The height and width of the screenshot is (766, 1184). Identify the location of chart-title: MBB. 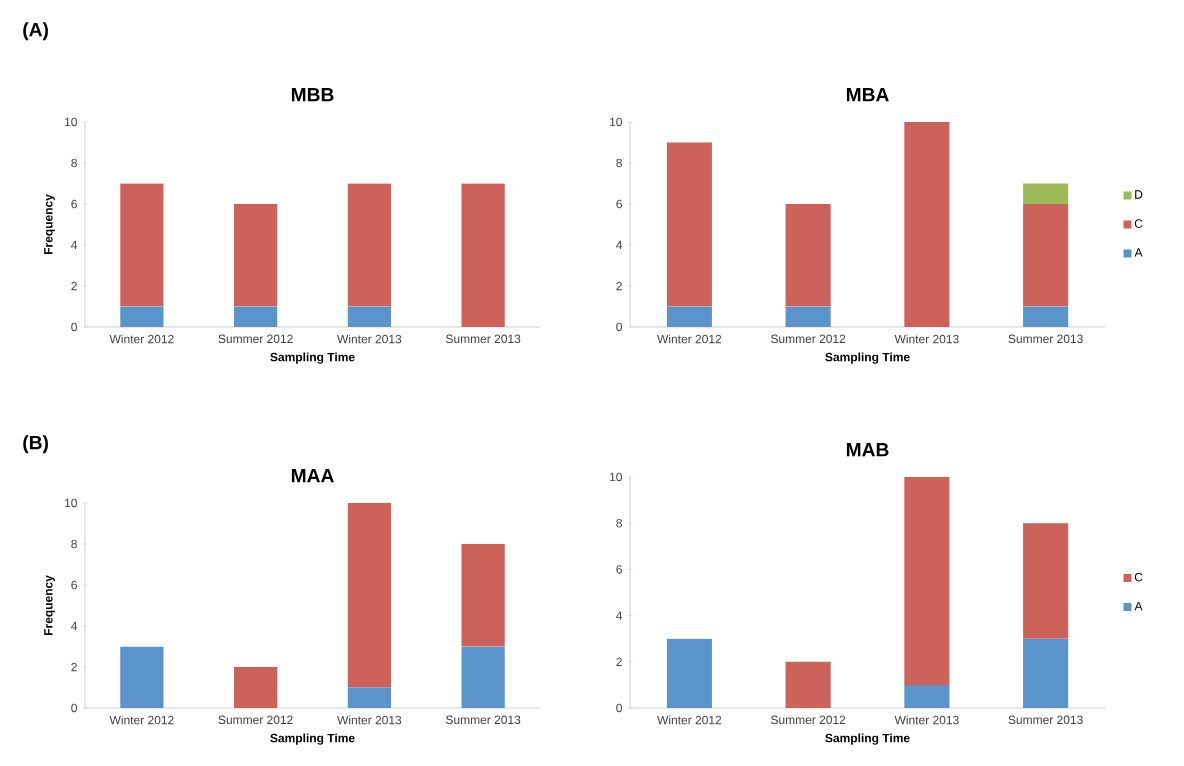
(312, 95).